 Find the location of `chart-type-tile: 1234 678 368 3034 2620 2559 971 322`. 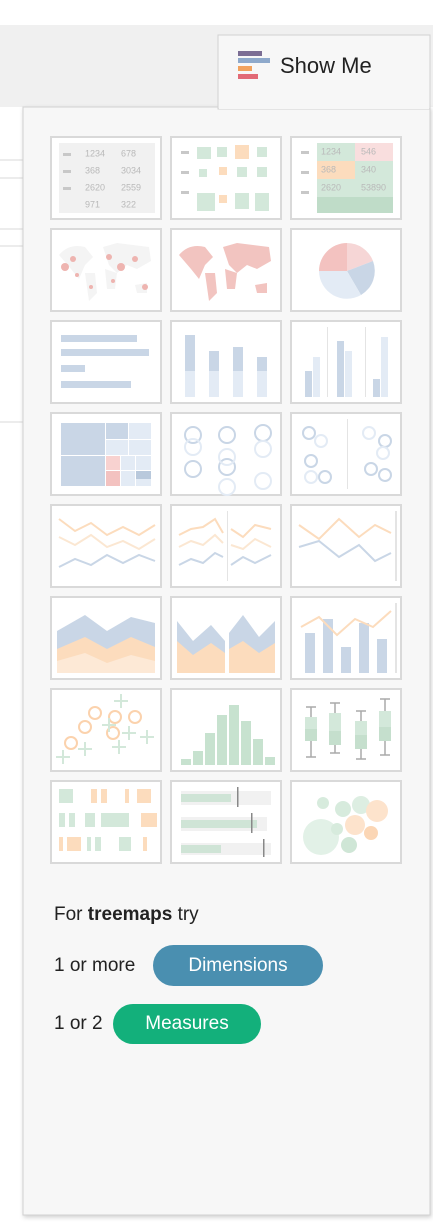

chart-type-tile: 1234 678 368 3034 2620 2559 971 322 is located at coordinates (106, 178).